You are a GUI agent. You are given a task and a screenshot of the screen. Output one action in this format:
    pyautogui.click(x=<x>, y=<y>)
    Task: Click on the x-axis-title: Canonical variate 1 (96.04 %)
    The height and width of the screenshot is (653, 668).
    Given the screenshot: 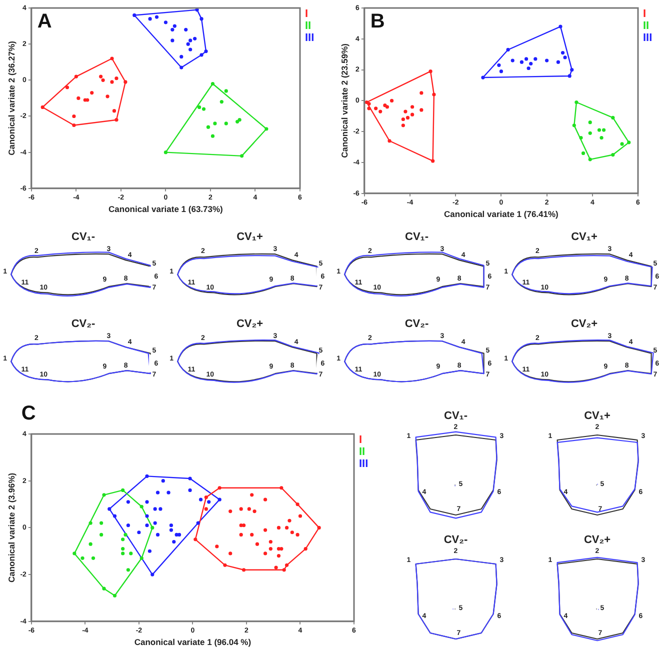 What is the action you would take?
    pyautogui.click(x=193, y=642)
    